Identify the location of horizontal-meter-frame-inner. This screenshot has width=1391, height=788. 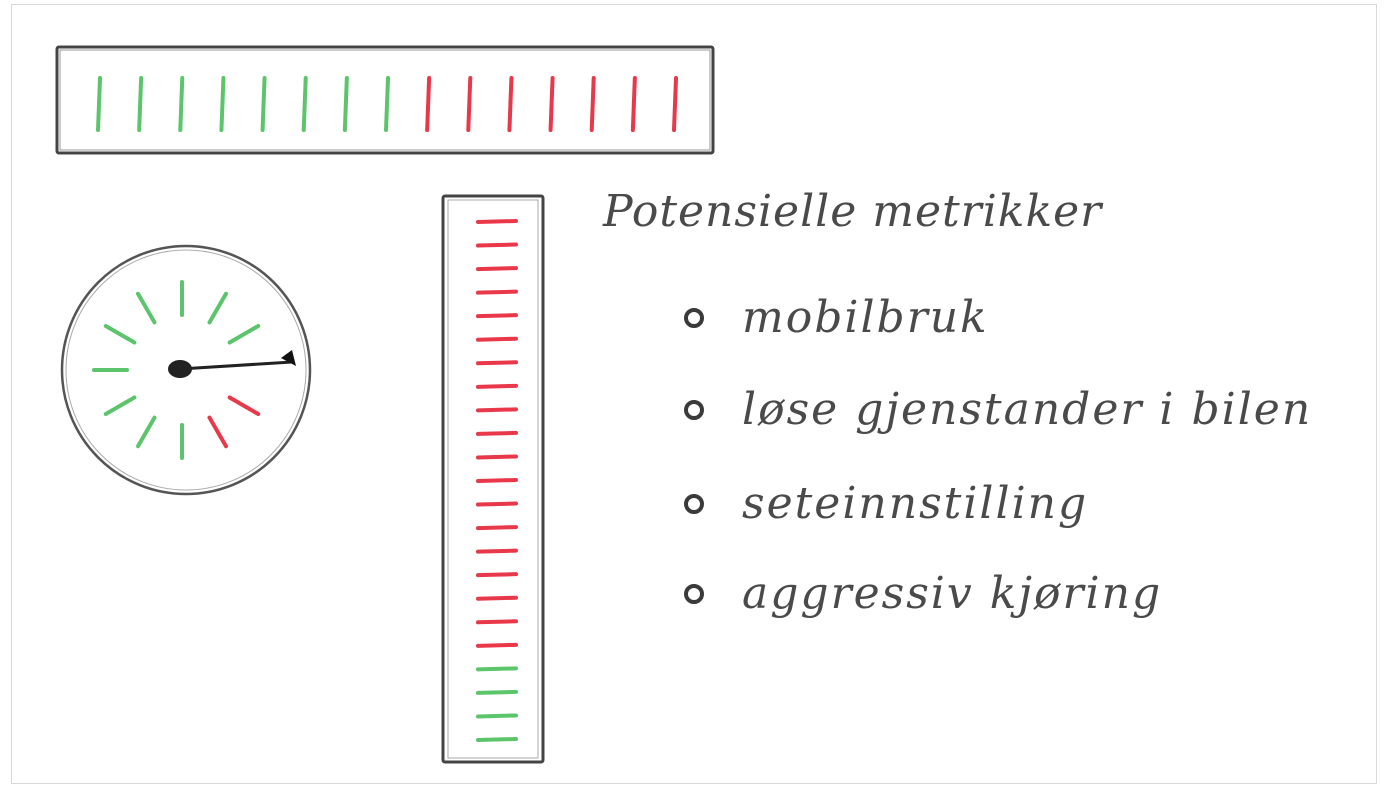
(385, 100).